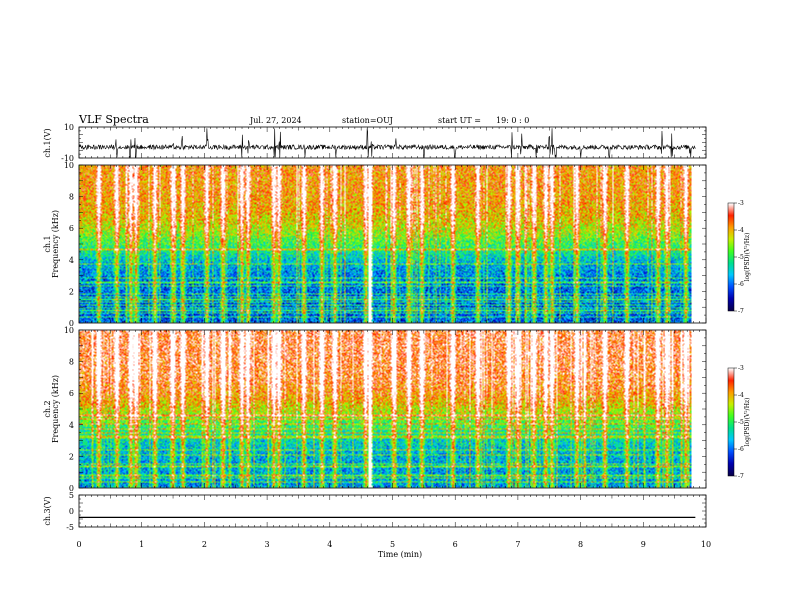 The height and width of the screenshot is (612, 792). Describe the element at coordinates (71, 362) in the screenshot. I see `ch2-spectrogram-ytick-label: 8` at that location.